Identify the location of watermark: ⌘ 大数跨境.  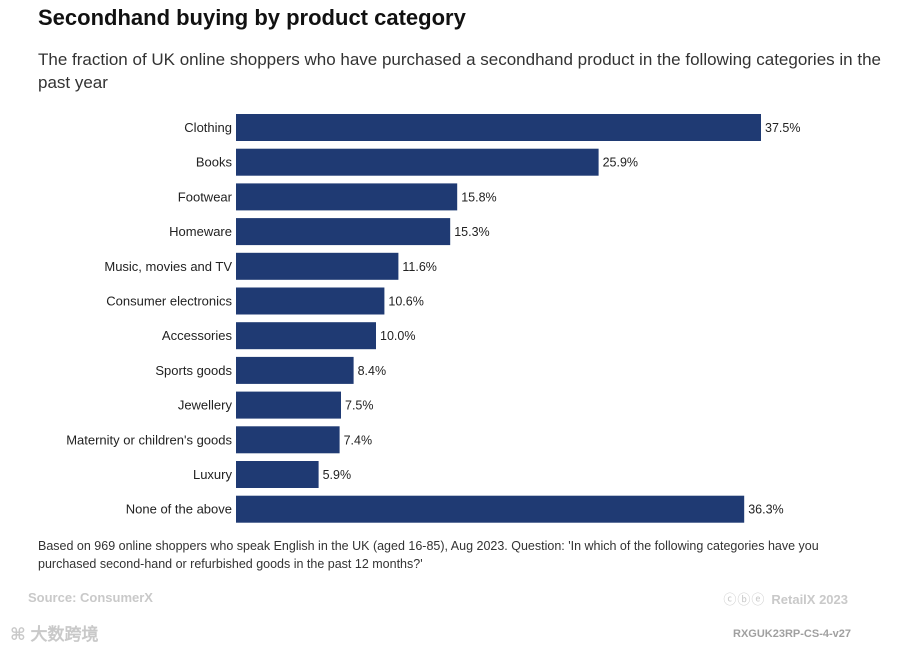
(54, 632).